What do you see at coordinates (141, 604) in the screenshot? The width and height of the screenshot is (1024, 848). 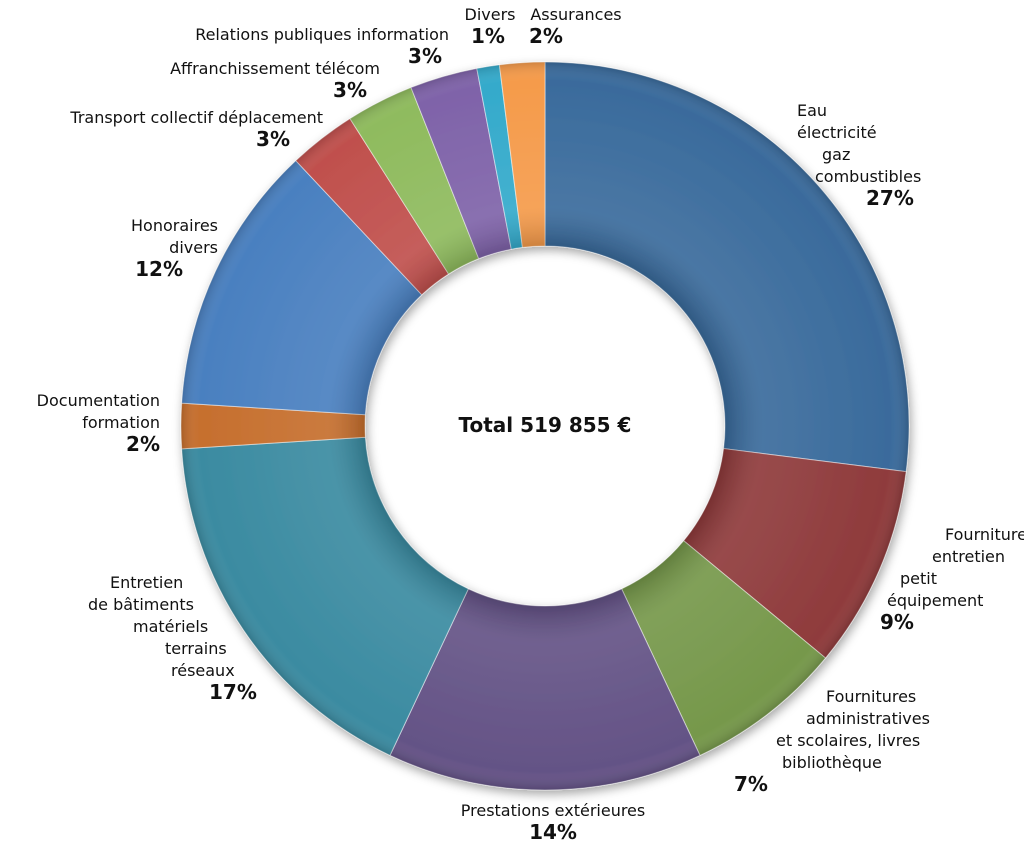 I see `segment-label: de bâtiments` at bounding box center [141, 604].